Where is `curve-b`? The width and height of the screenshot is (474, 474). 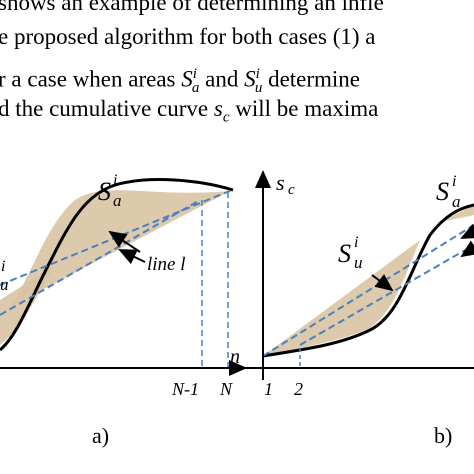
curve-b is located at coordinates (368, 280).